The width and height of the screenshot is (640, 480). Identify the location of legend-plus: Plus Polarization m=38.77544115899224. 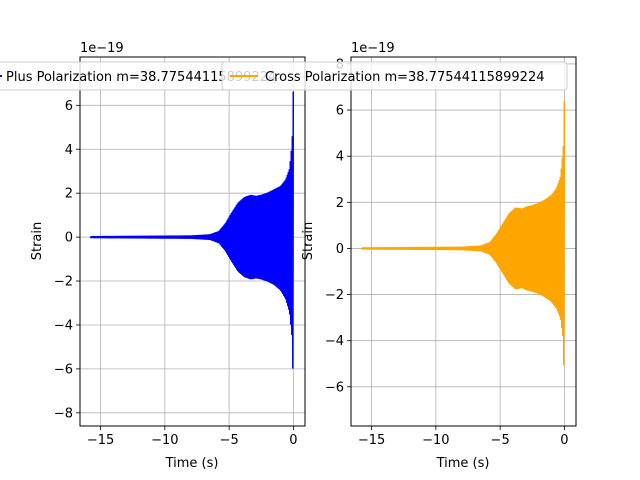
(146, 76).